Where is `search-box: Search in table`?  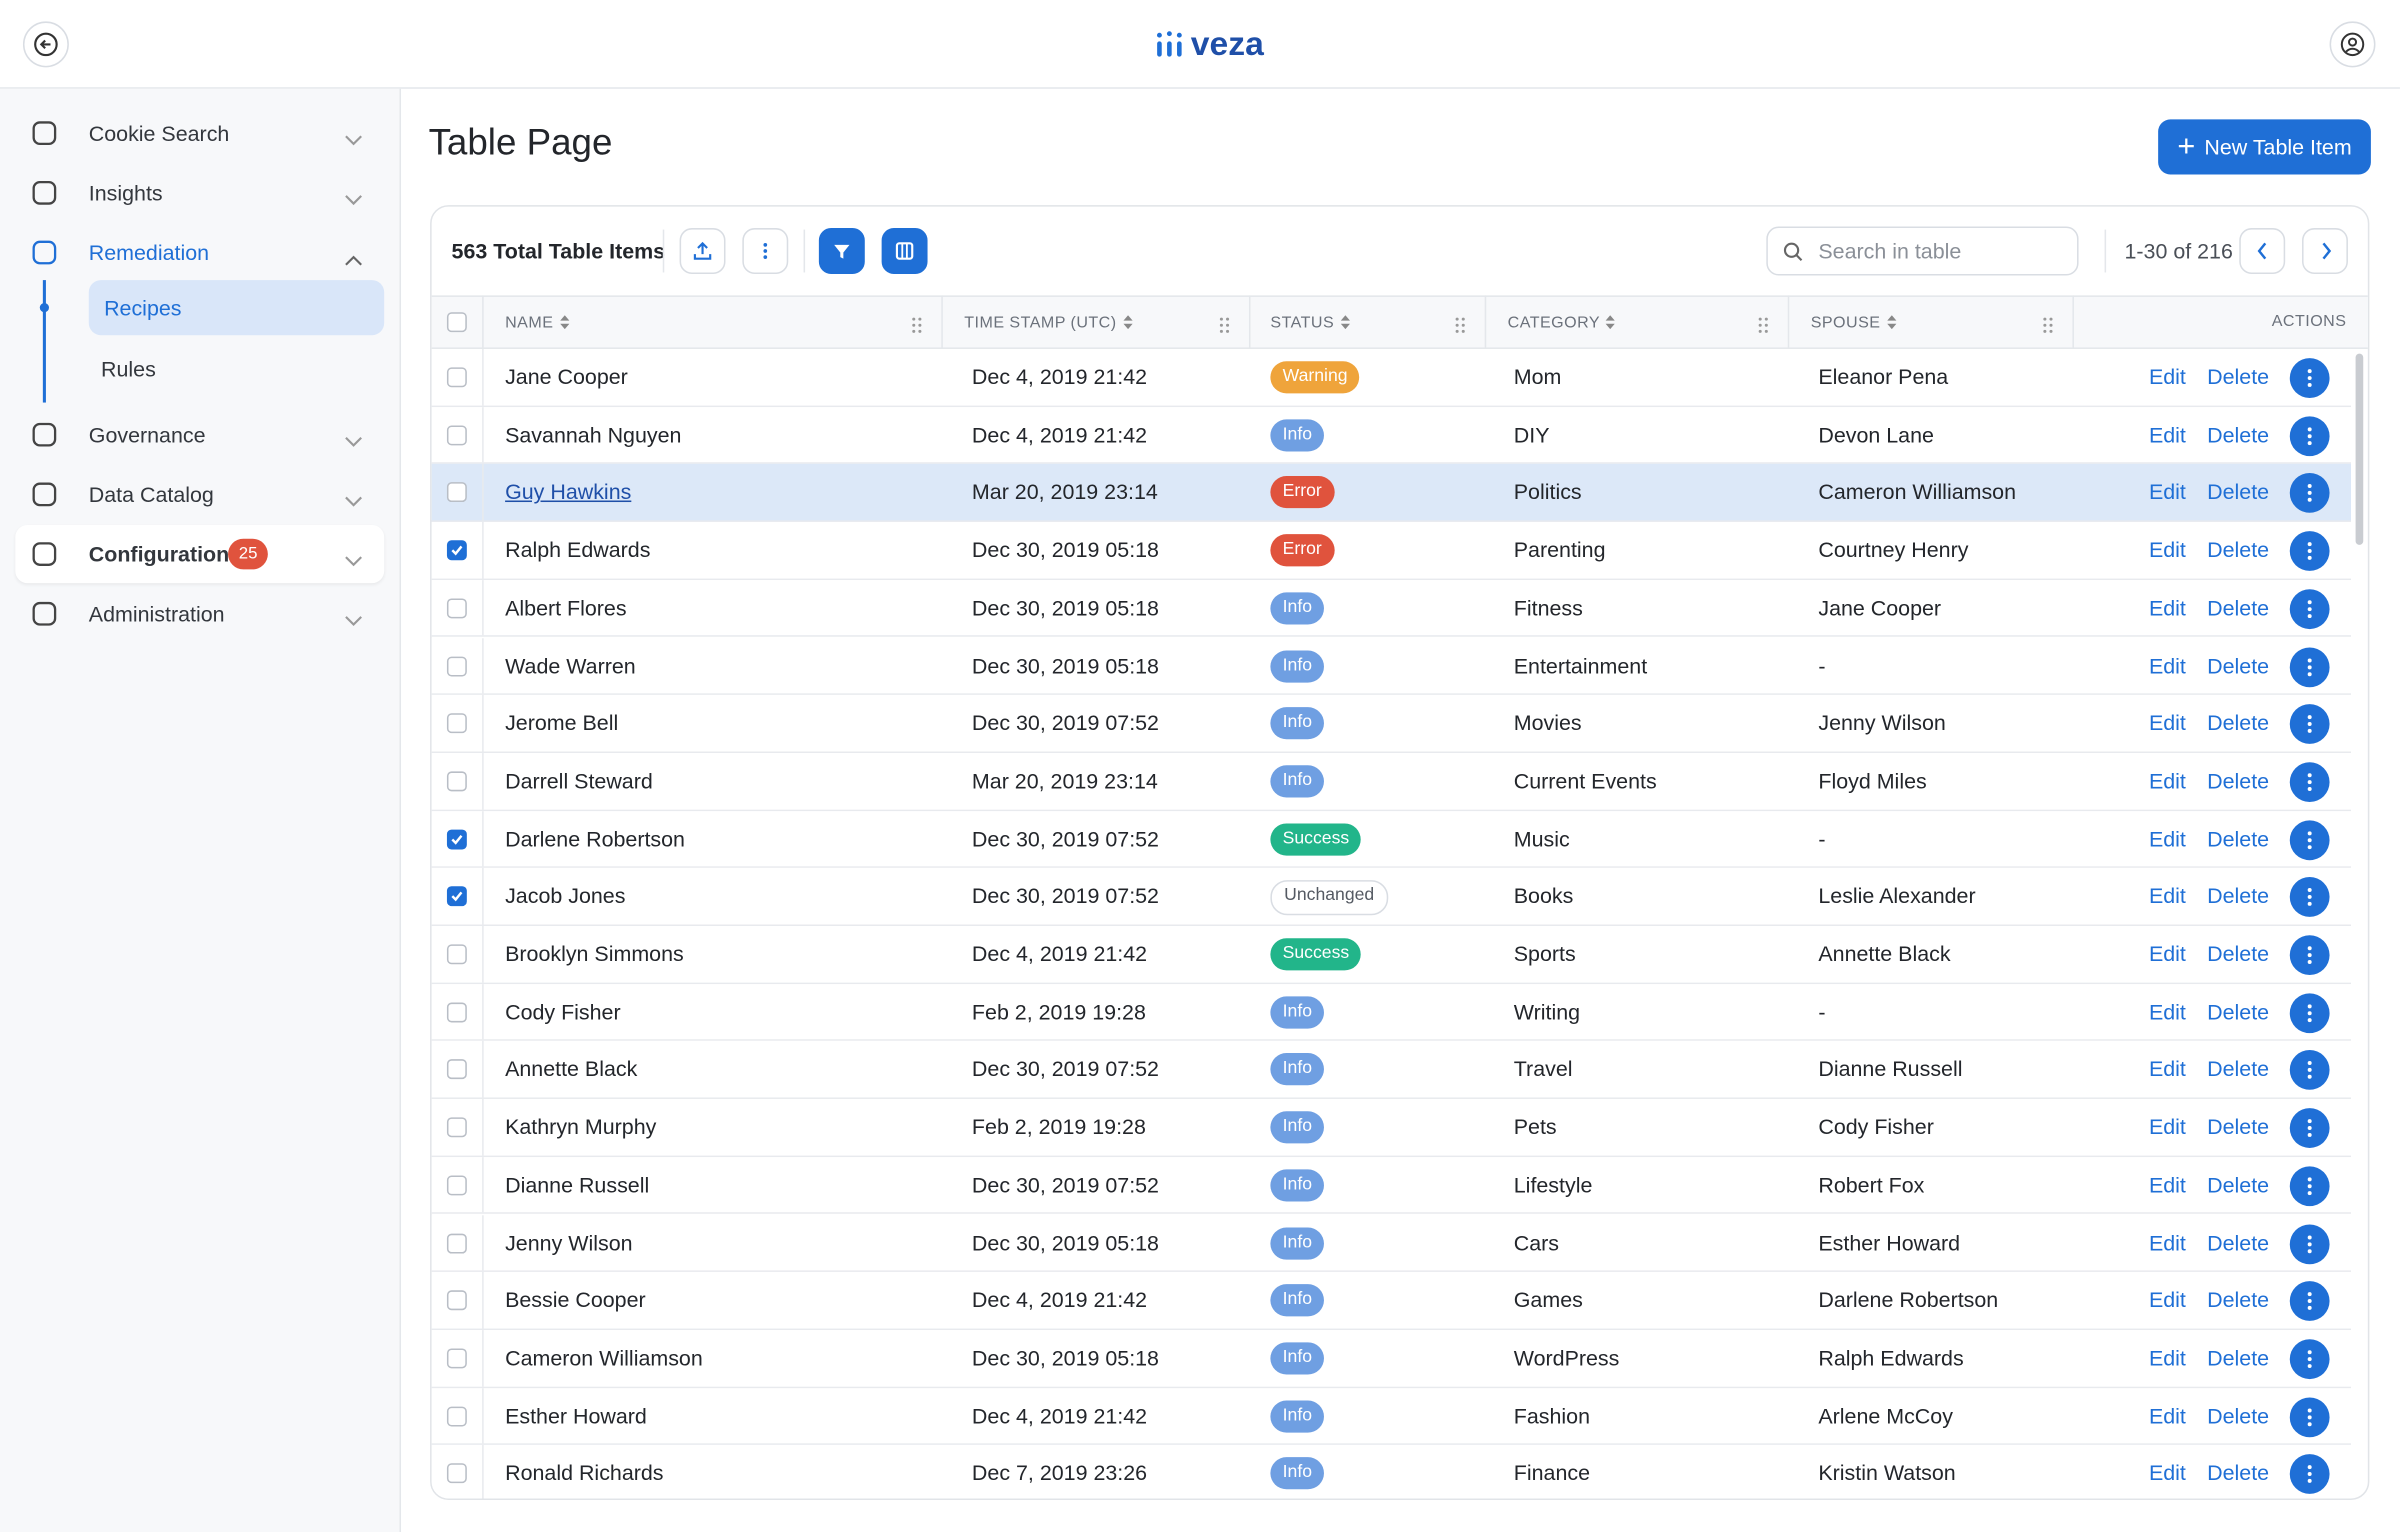 search-box: Search in table is located at coordinates (1922, 251).